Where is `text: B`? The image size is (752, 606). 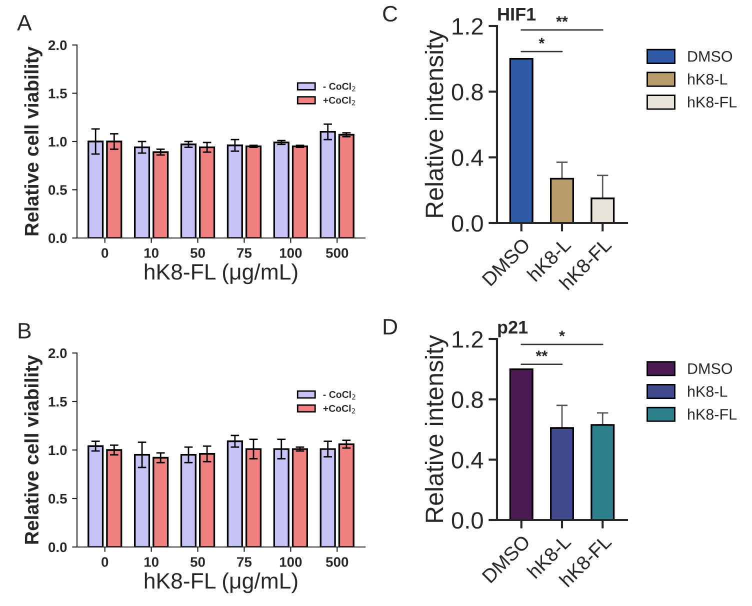 text: B is located at coordinates (24, 330).